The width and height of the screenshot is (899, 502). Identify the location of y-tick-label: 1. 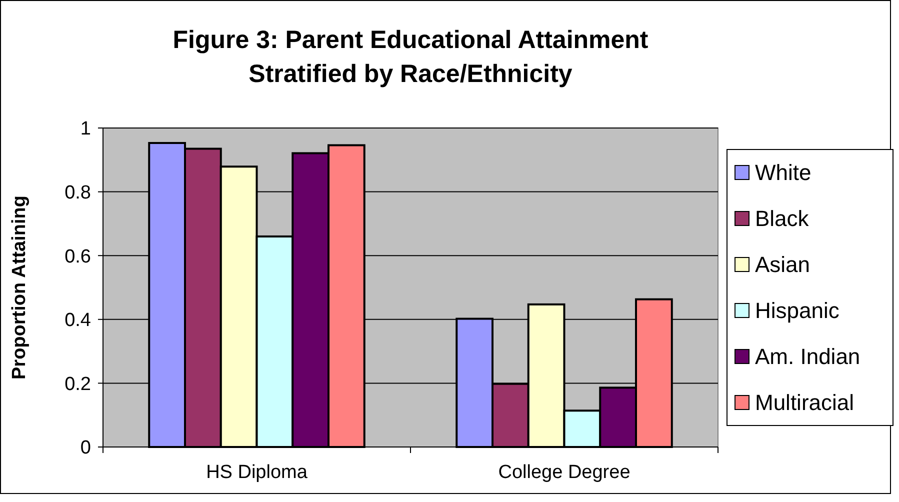
(85, 129).